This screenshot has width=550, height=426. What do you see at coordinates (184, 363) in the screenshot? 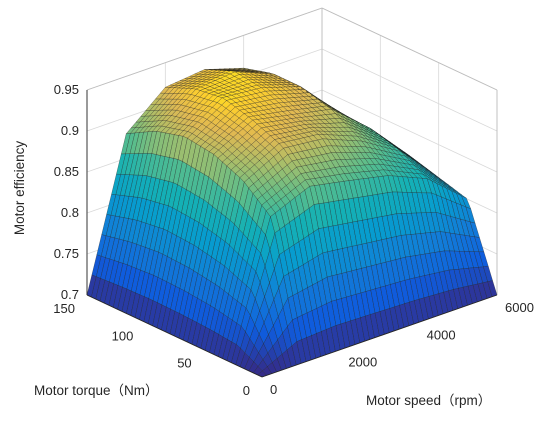
I see `y-tick-label: 50` at bounding box center [184, 363].